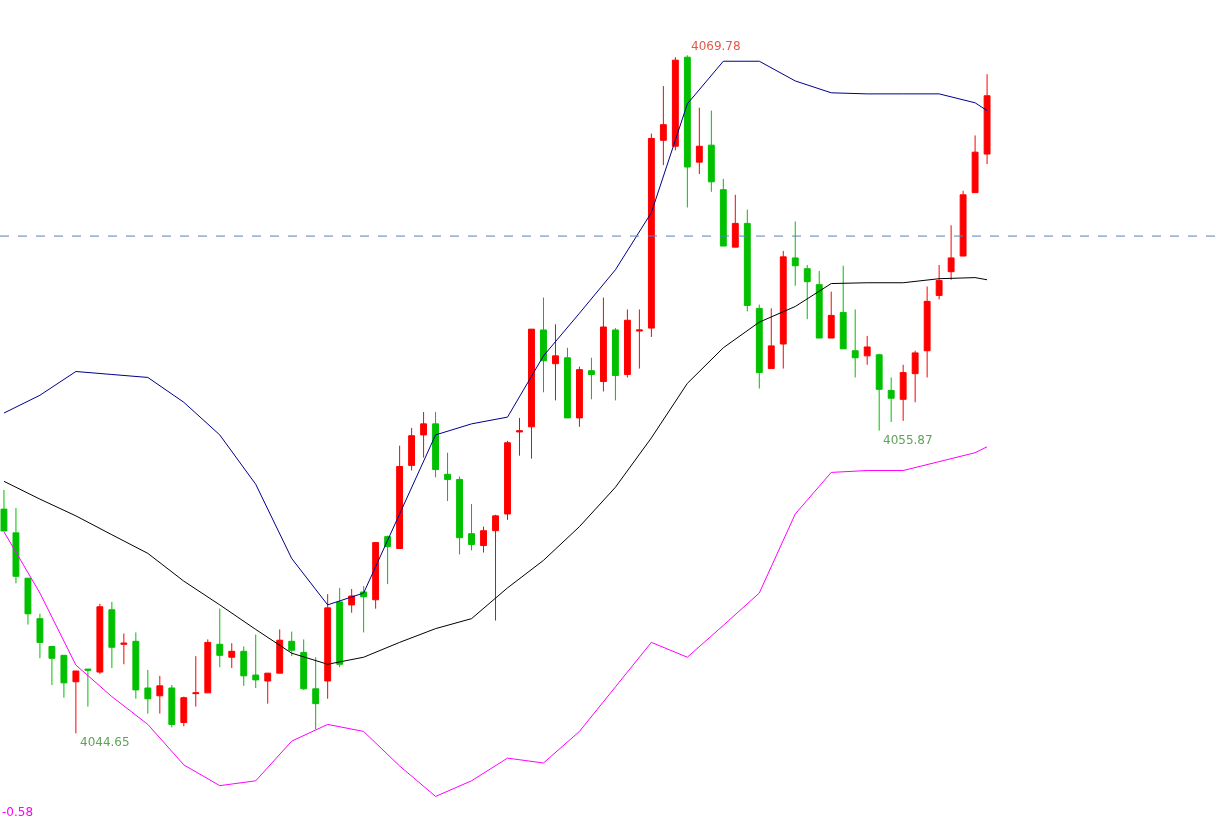 This screenshot has width=1218, height=821. Describe the element at coordinates (908, 440) in the screenshot. I see `annotation: 4055.87` at that location.